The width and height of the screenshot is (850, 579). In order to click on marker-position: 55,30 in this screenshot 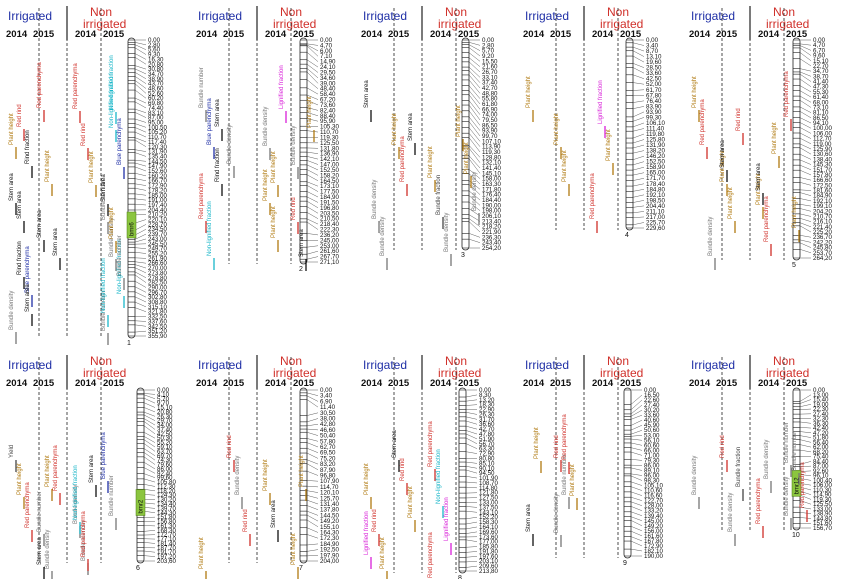, I will do `click(821, 92)`.